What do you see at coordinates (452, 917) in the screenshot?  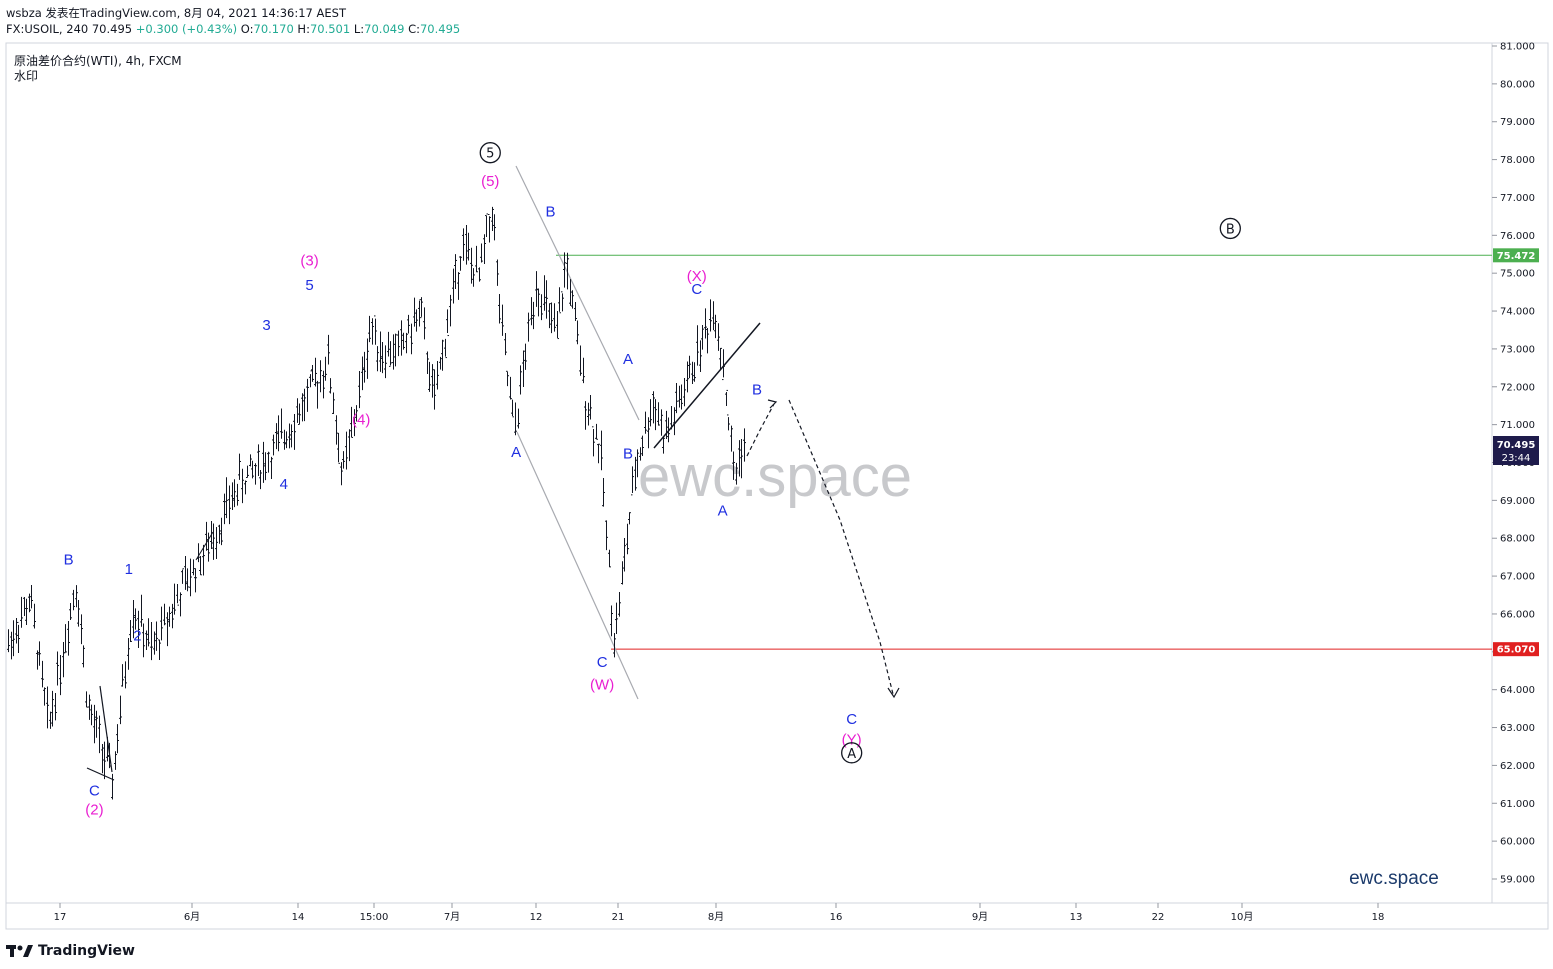 I see `time-tick-label: 7月` at bounding box center [452, 917].